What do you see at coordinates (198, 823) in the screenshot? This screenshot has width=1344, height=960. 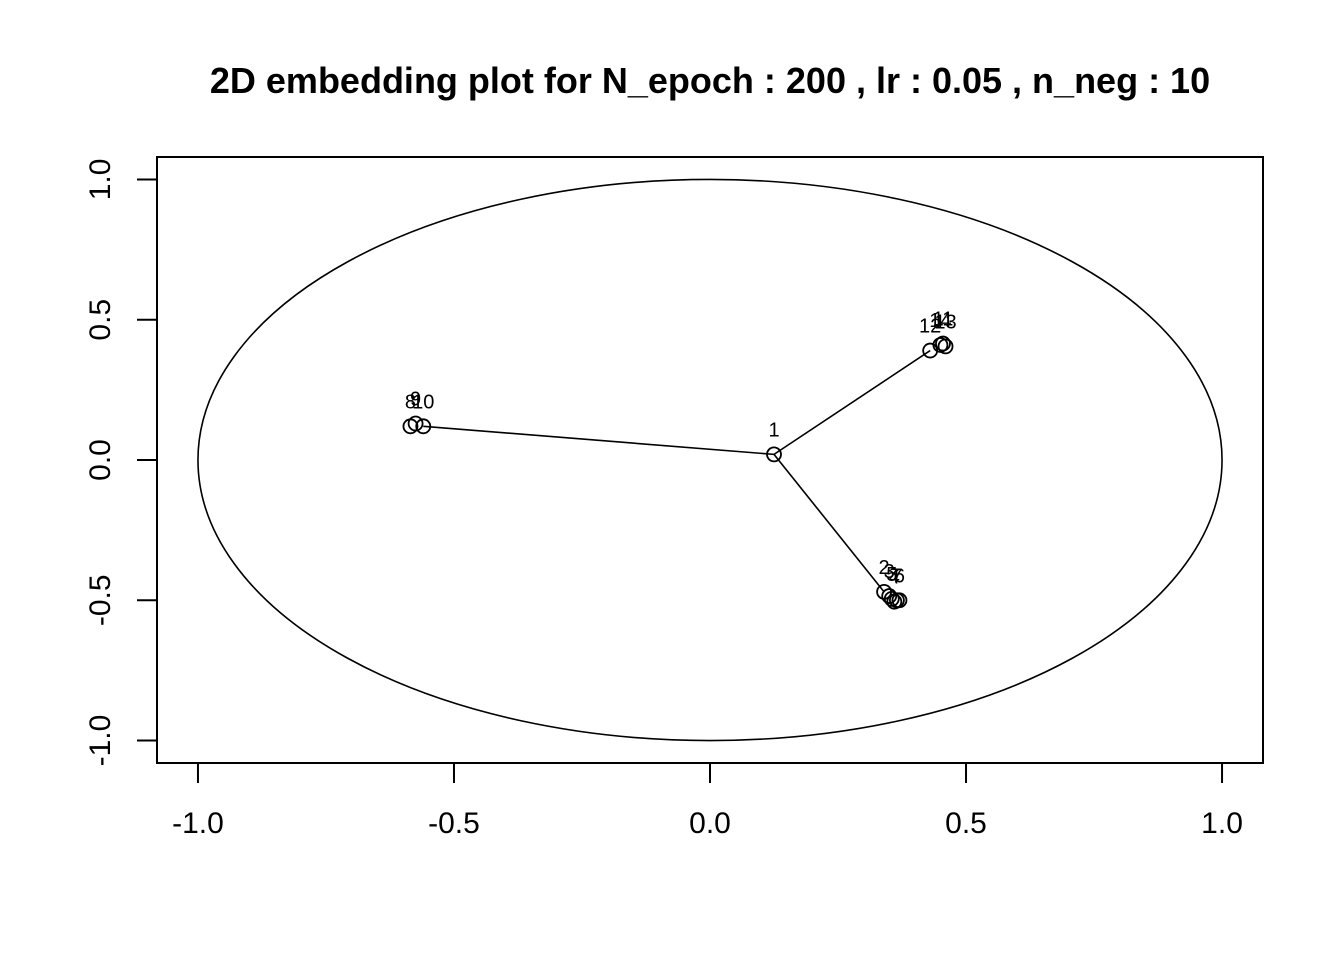 I see `x-tick-label: -1.0` at bounding box center [198, 823].